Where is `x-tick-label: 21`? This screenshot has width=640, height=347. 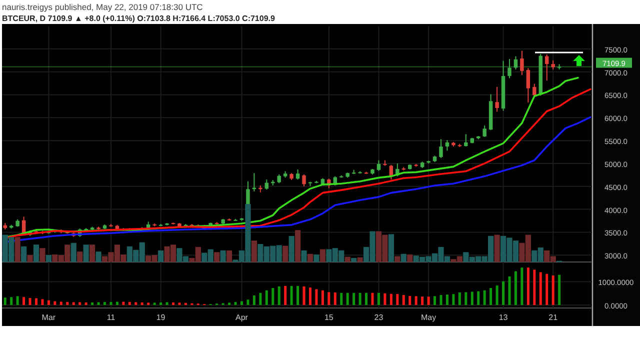 x-tick-label: 21 is located at coordinates (553, 317).